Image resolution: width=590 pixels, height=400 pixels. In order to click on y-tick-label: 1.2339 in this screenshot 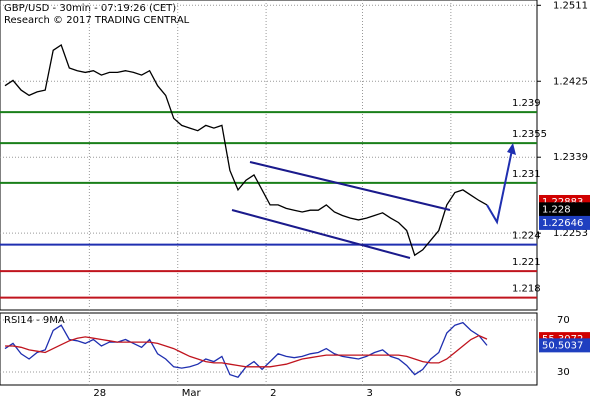, I will do `click(570, 157)`.